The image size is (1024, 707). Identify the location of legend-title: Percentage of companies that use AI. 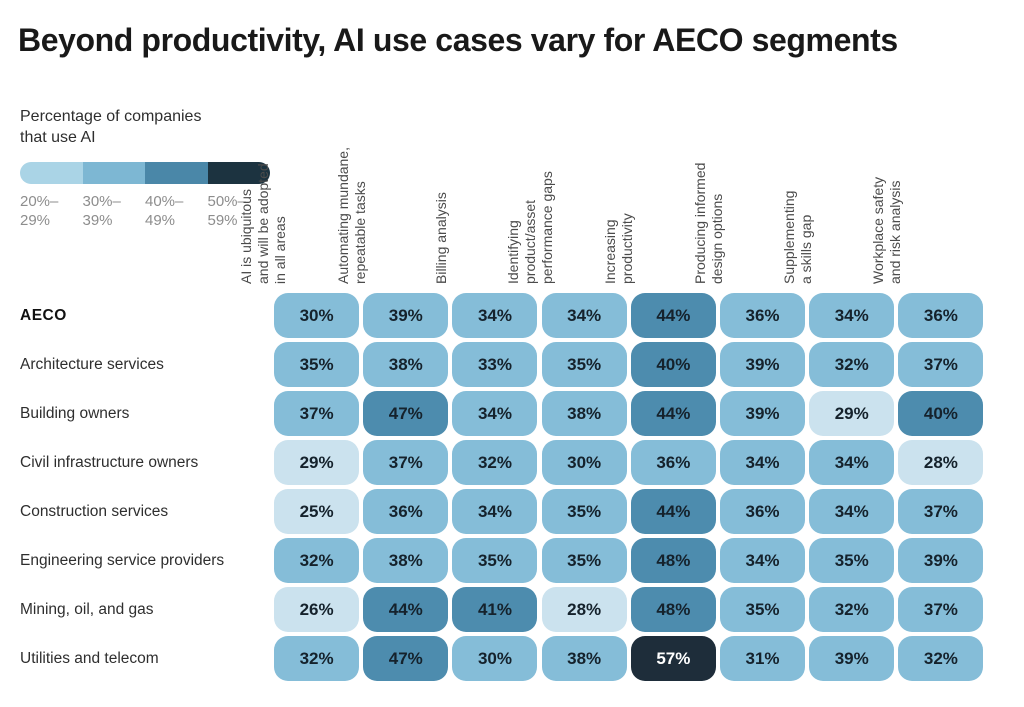
(111, 127).